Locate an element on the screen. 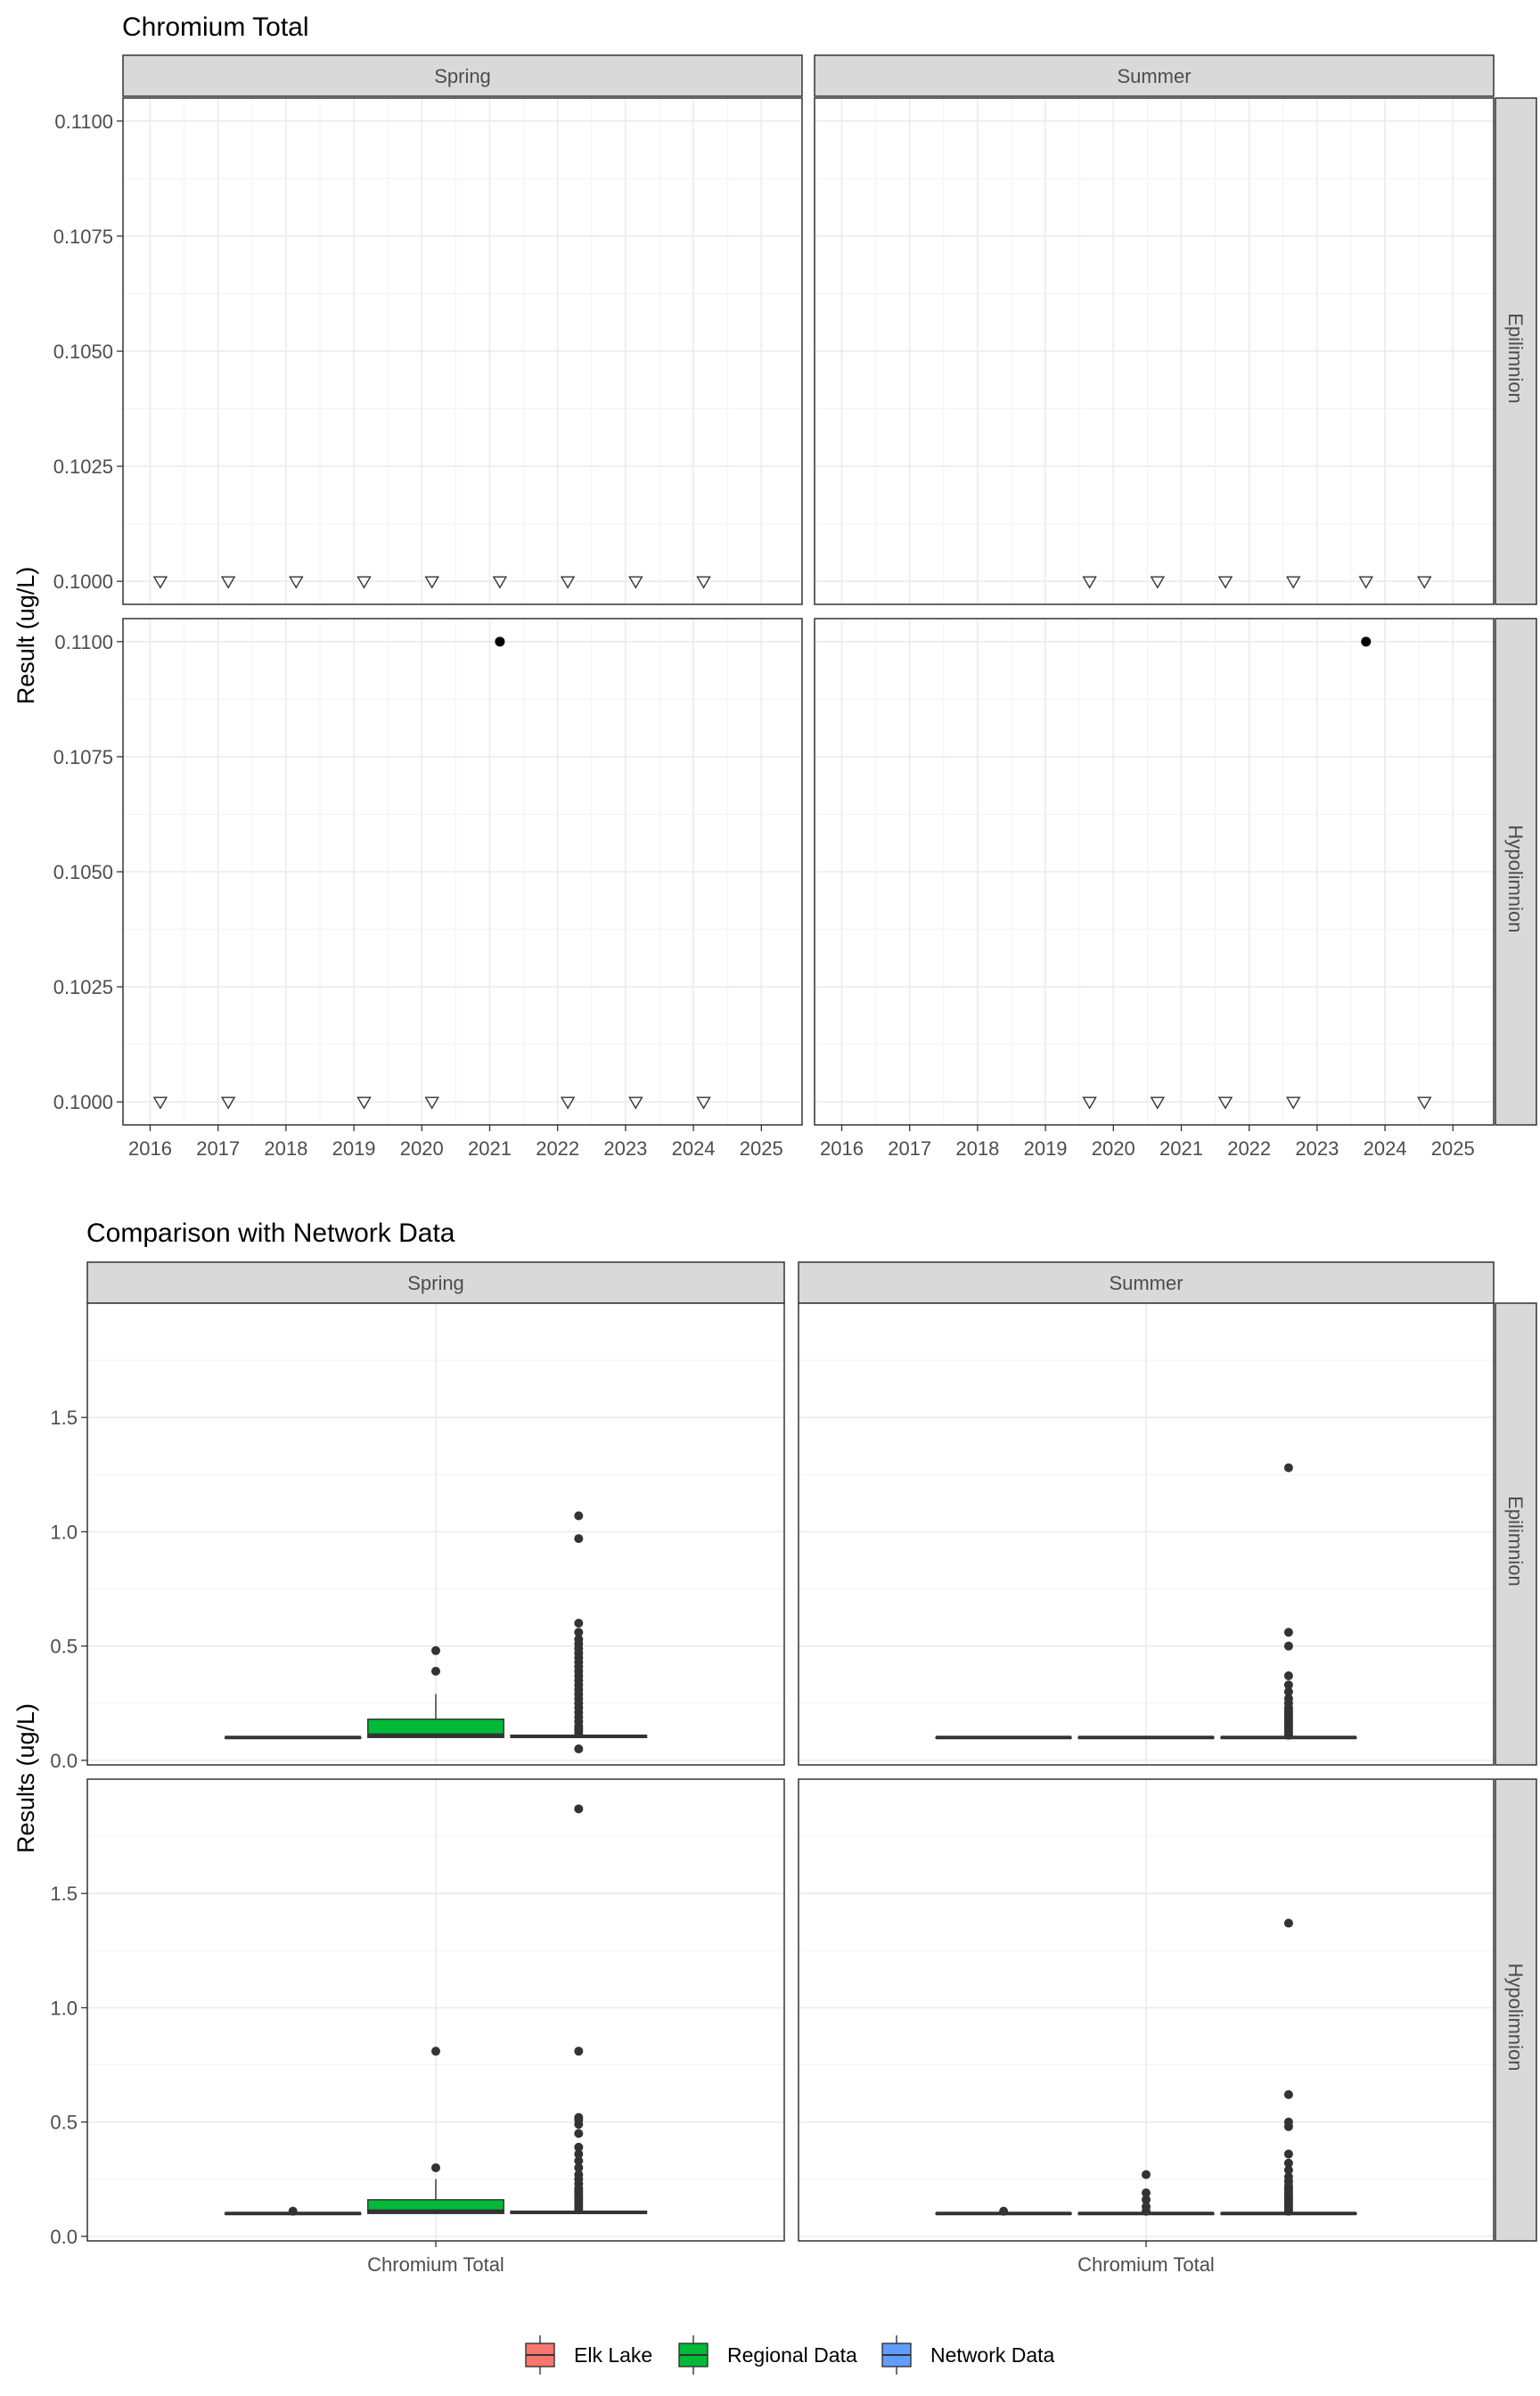 The width and height of the screenshot is (1540, 2396). x-tick-label: 2021 is located at coordinates (1181, 1148).